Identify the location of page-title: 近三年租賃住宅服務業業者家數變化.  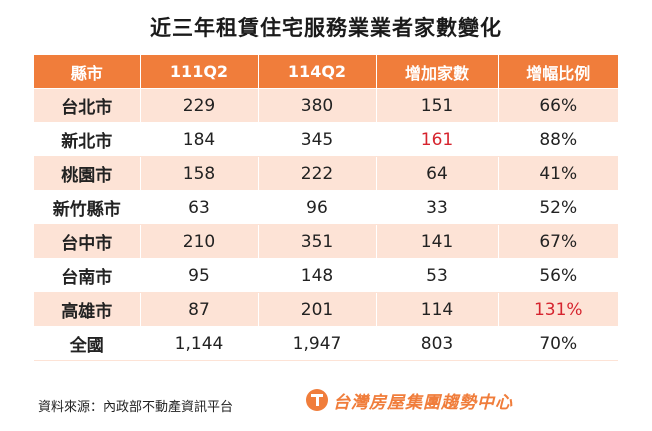
(326, 28).